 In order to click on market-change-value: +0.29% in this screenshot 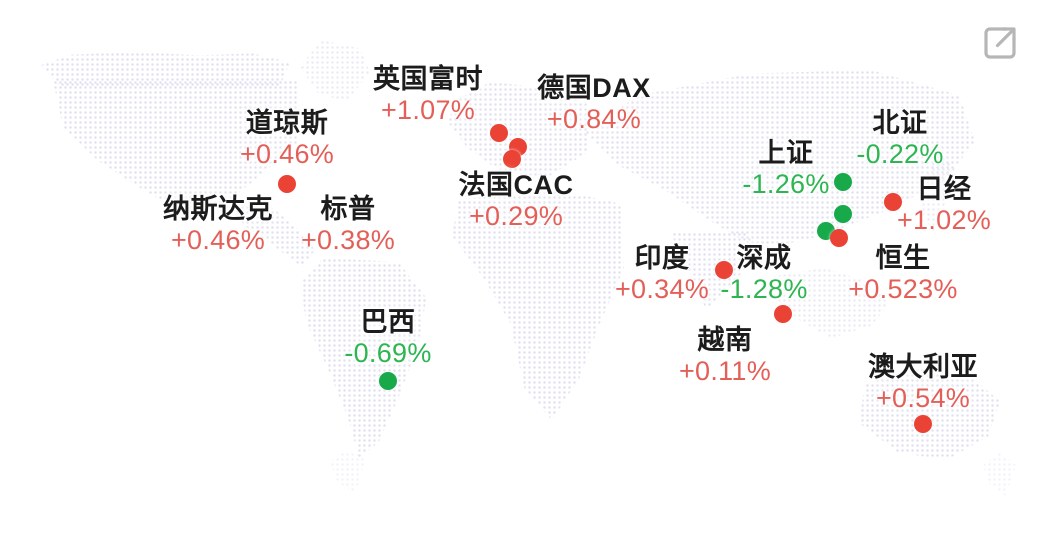, I will do `click(516, 216)`.